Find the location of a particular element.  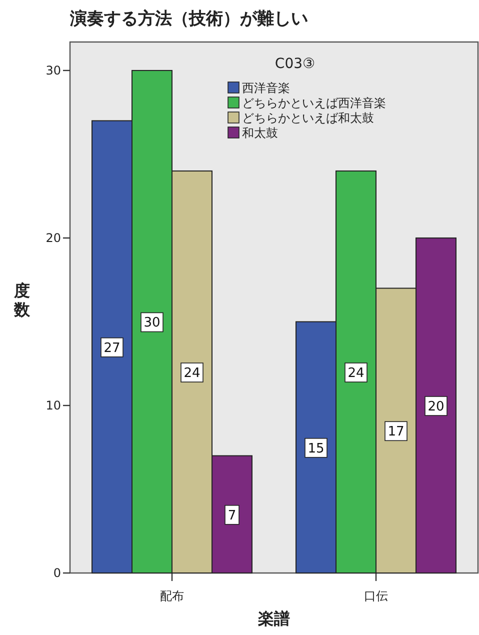

chart-title: 演奏する方法（技術）が難しい is located at coordinates (188, 19).